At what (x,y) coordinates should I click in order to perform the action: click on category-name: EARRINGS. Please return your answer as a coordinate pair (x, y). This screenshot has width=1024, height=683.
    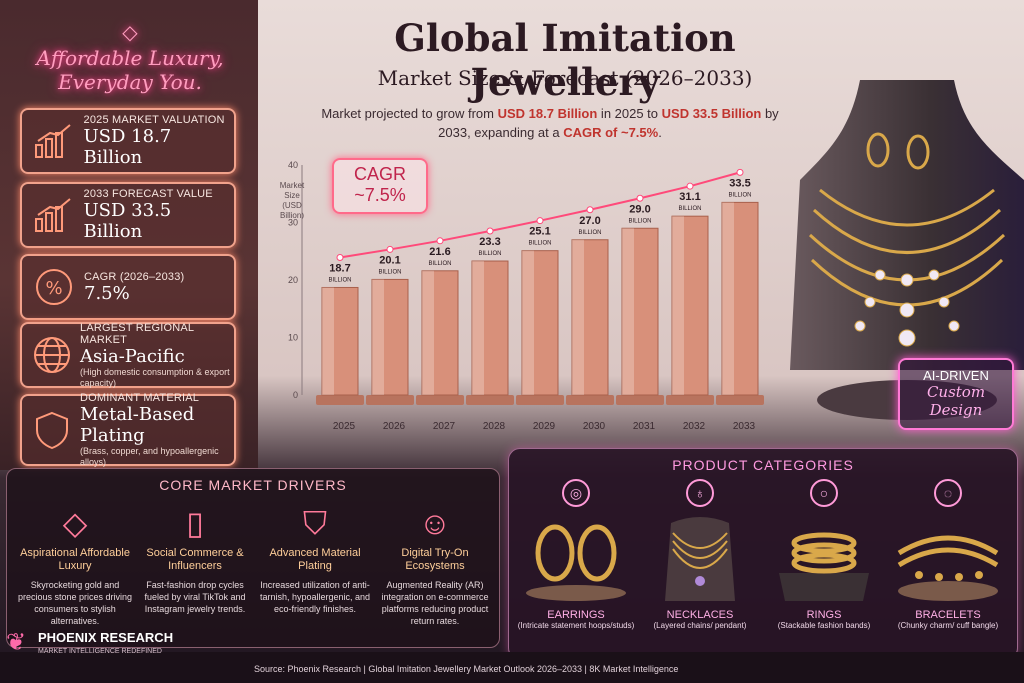
    Looking at the image, I should click on (576, 615).